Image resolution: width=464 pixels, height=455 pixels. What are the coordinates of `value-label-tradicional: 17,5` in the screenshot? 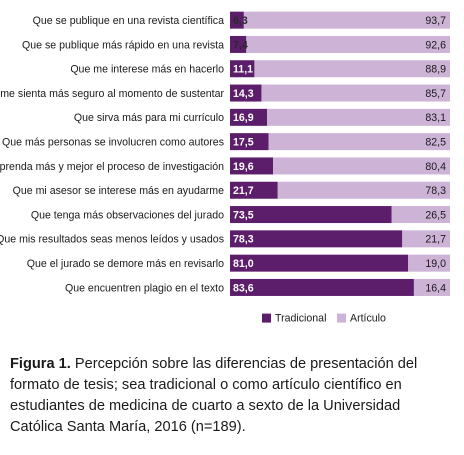 It's located at (243, 142).